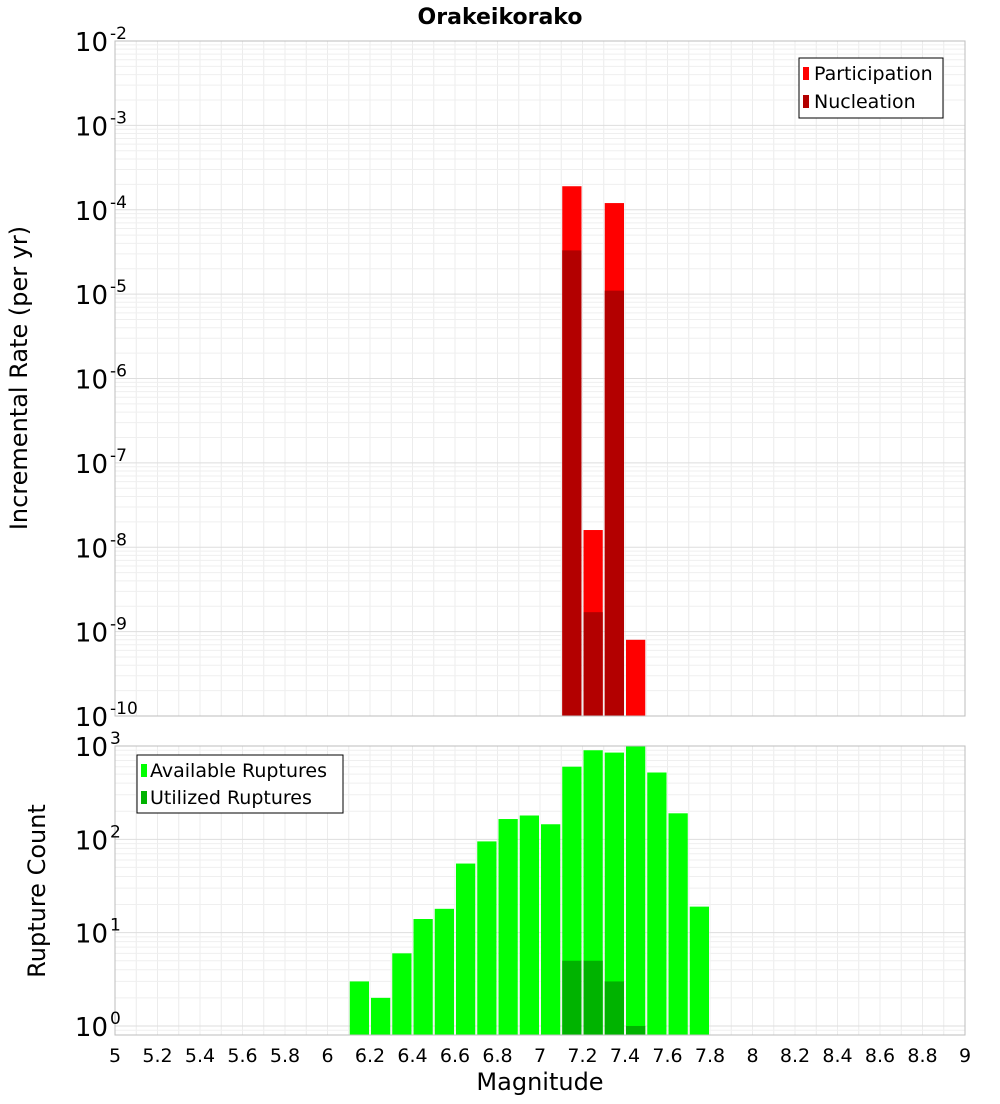 Image resolution: width=1000 pixels, height=1104 pixels. Describe the element at coordinates (873, 74) in the screenshot. I see `participation-legend-label: Participation` at that location.